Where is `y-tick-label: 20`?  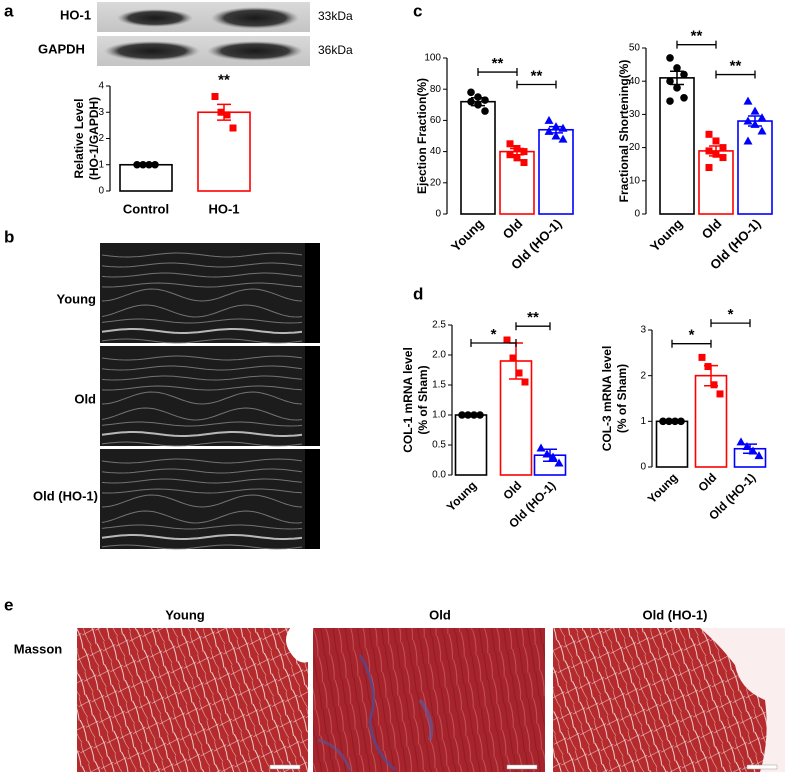
y-tick-label: 20 is located at coordinates (436, 182).